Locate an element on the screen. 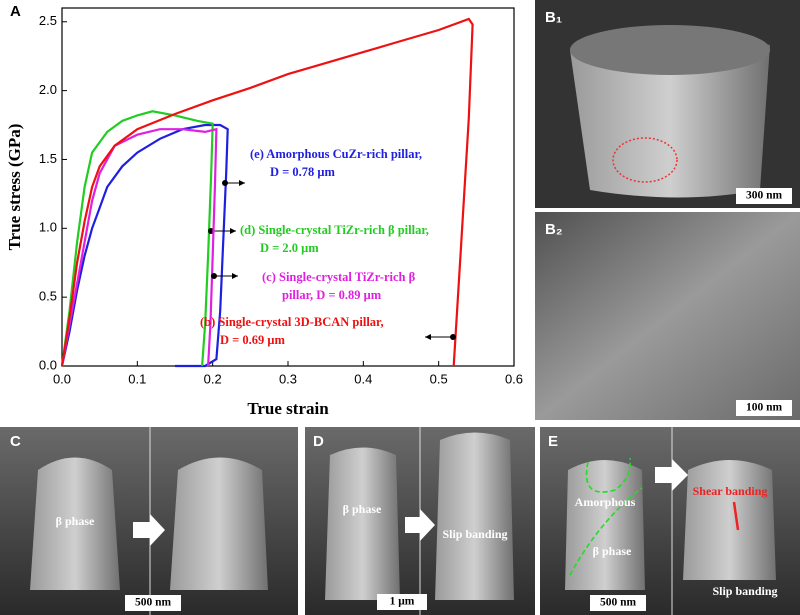 The width and height of the screenshot is (800, 615). x-tick-label: 0.5 is located at coordinates (439, 378).